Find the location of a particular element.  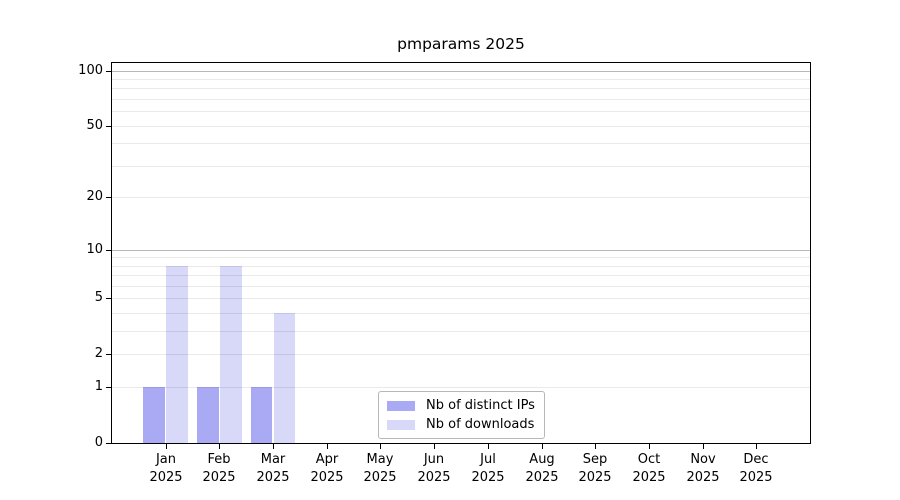

y-tick-label: 100 is located at coordinates (90, 70).